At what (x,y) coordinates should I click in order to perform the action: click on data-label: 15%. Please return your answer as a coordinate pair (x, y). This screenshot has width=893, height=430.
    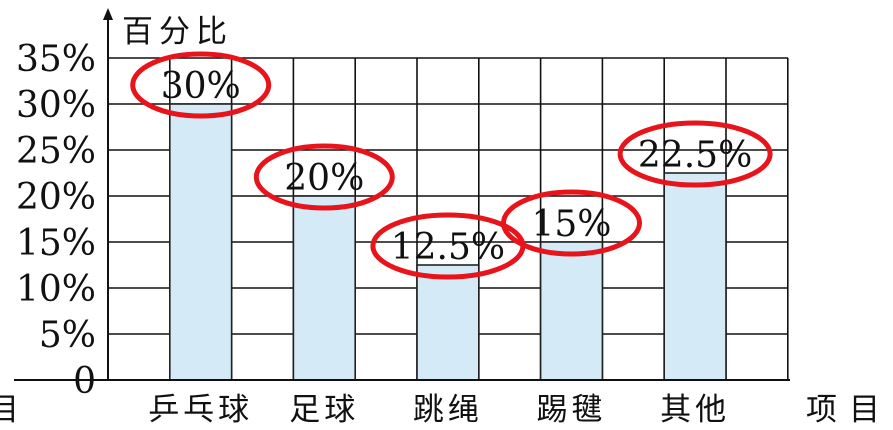
    Looking at the image, I should click on (571, 224).